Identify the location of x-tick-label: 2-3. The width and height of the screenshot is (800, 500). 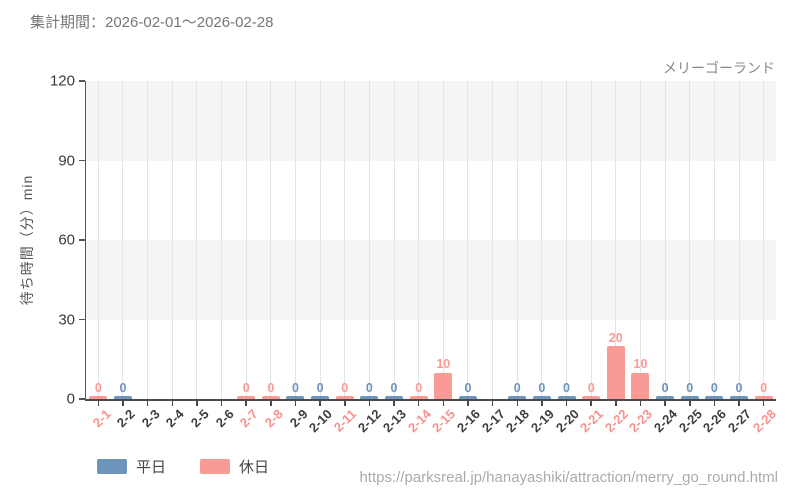
(150, 418).